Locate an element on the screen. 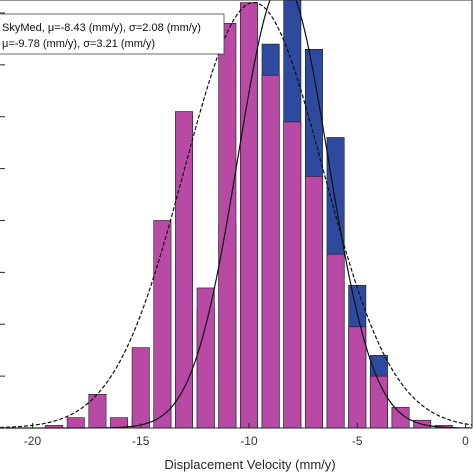  x-tick-label-1: -20 is located at coordinates (33, 441).